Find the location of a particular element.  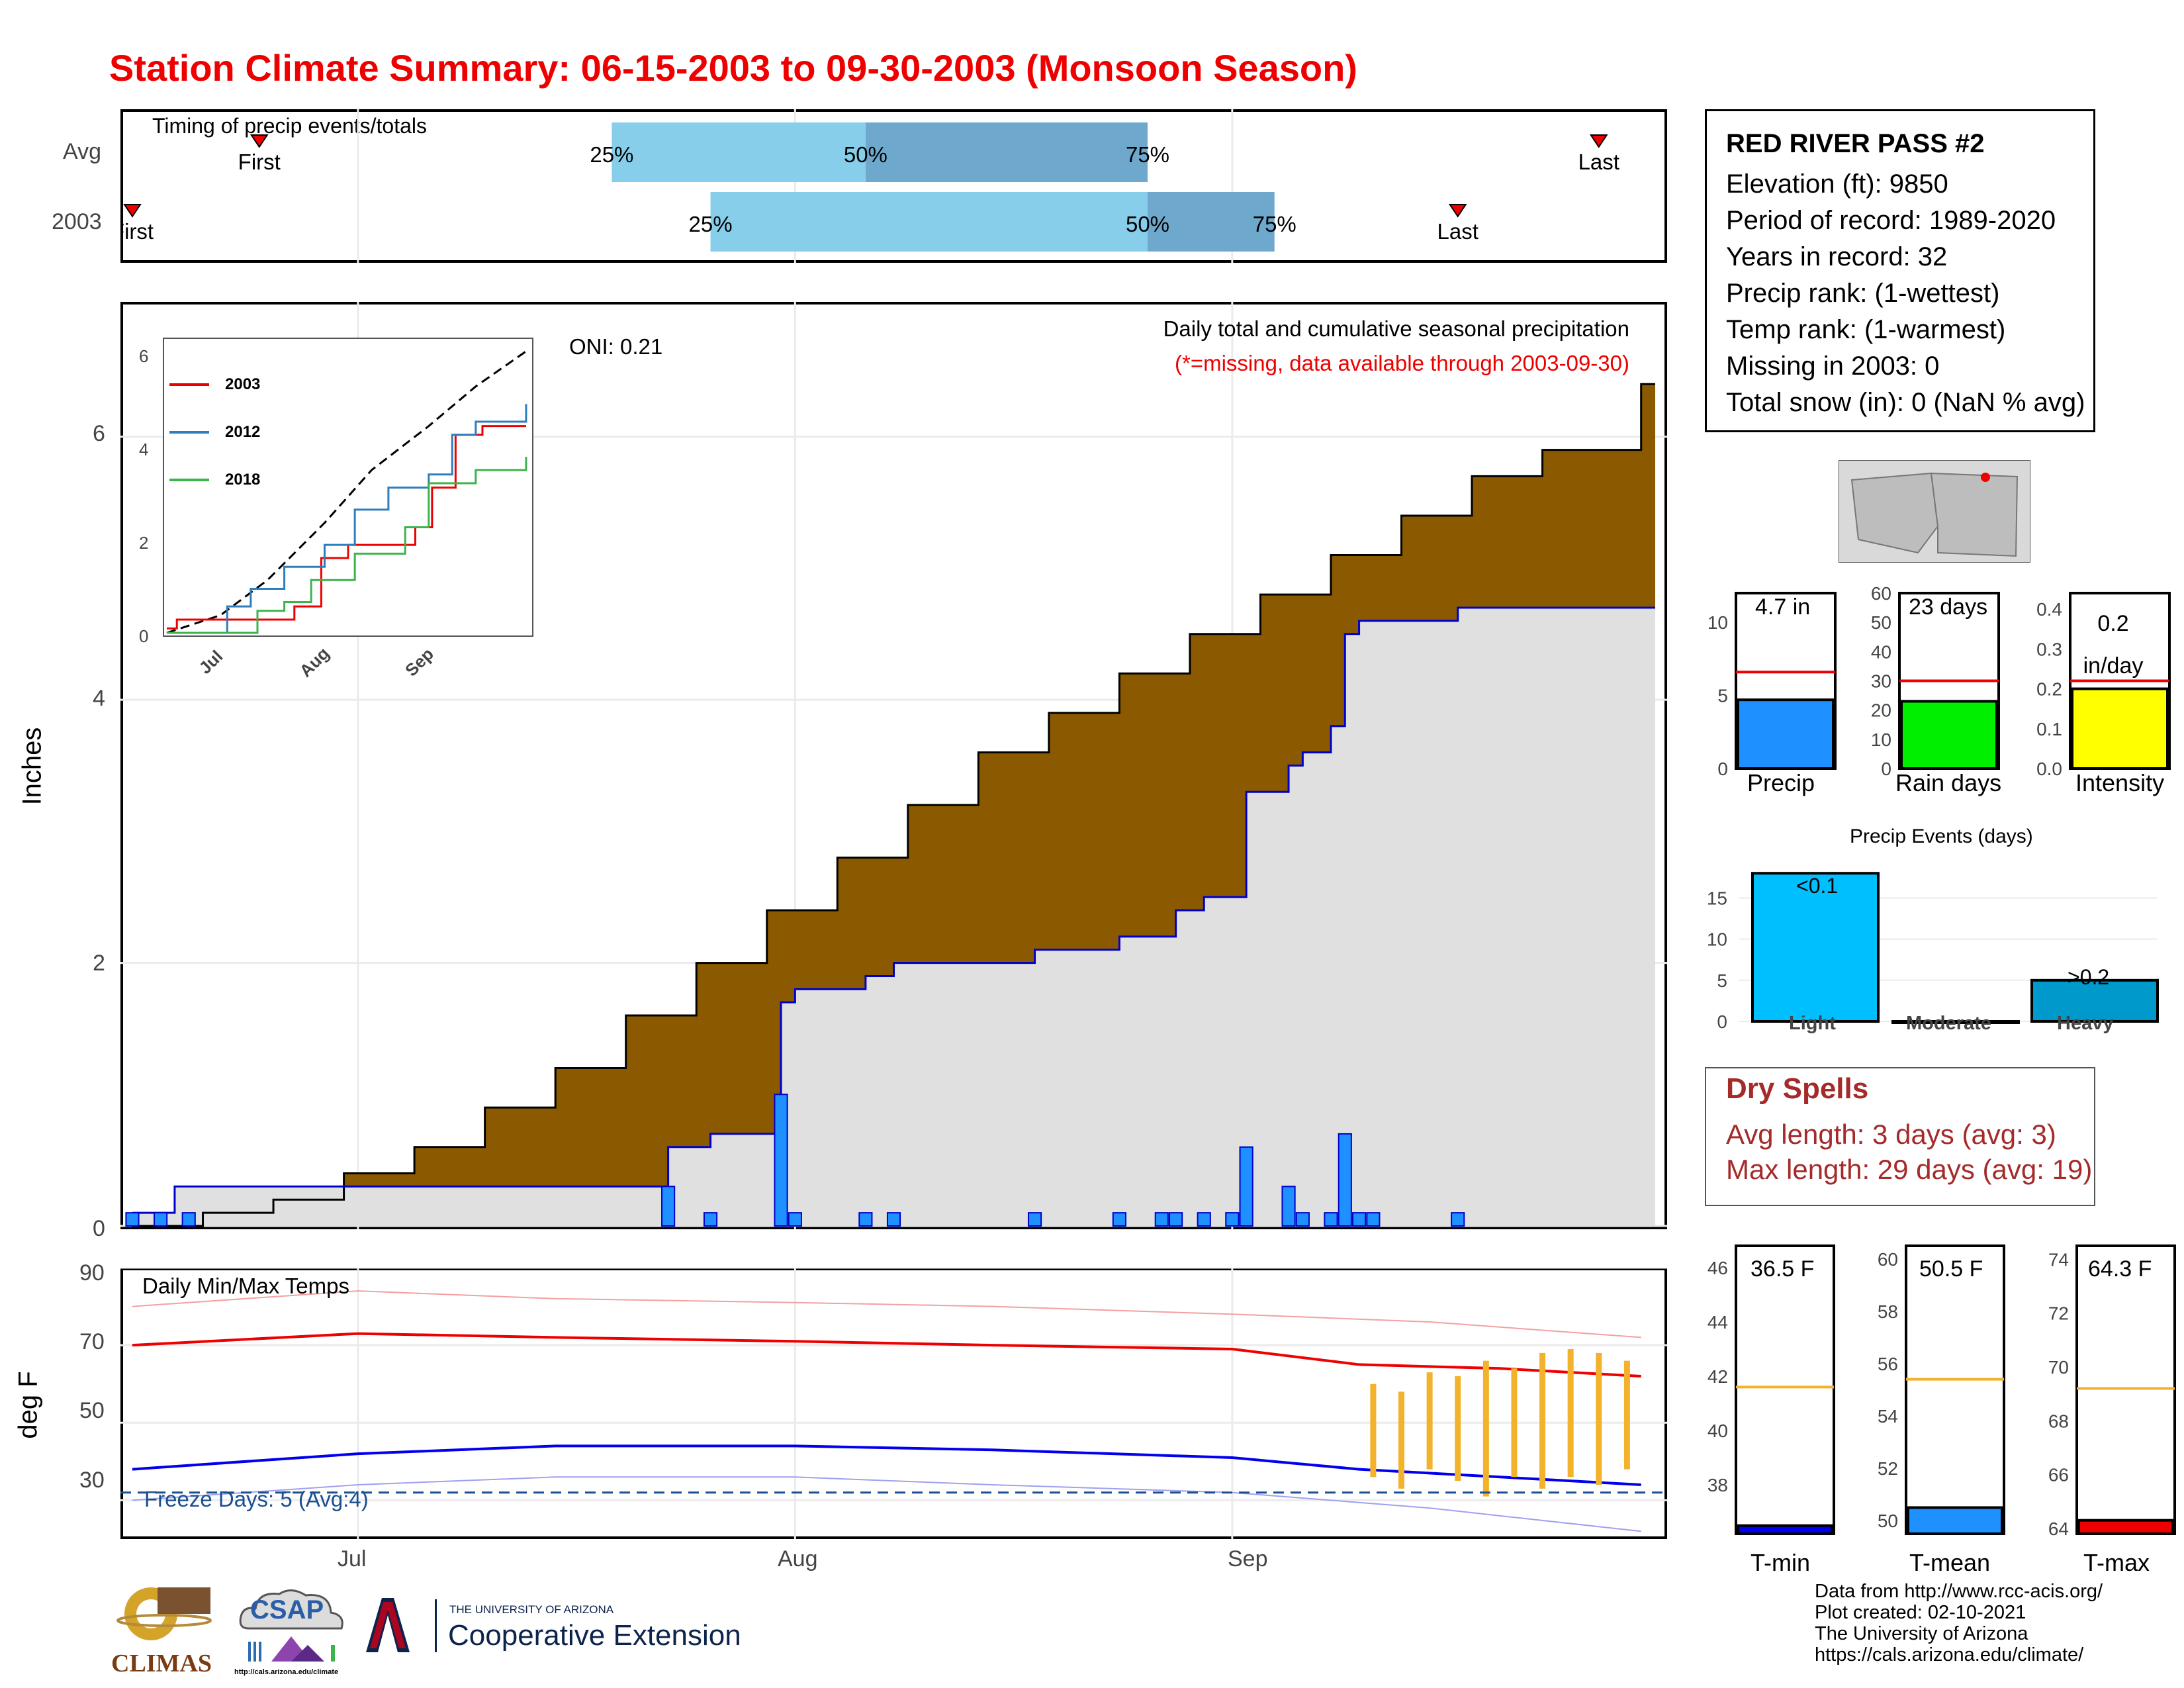

intensity-bar-value: 0.2 in/day is located at coordinates (2113, 645).